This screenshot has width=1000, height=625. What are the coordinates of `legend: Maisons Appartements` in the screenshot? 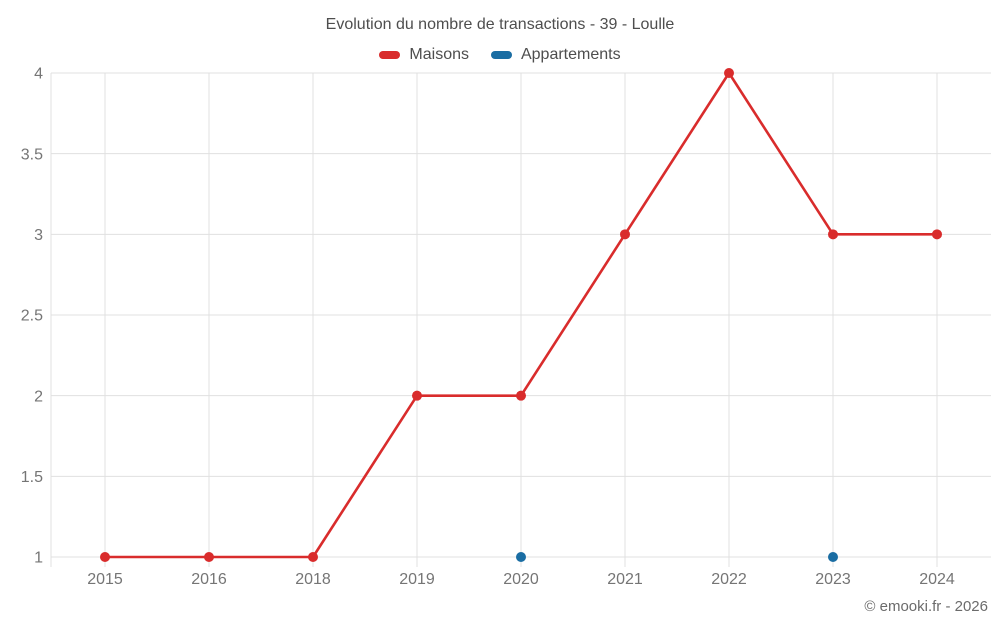 It's located at (500, 55).